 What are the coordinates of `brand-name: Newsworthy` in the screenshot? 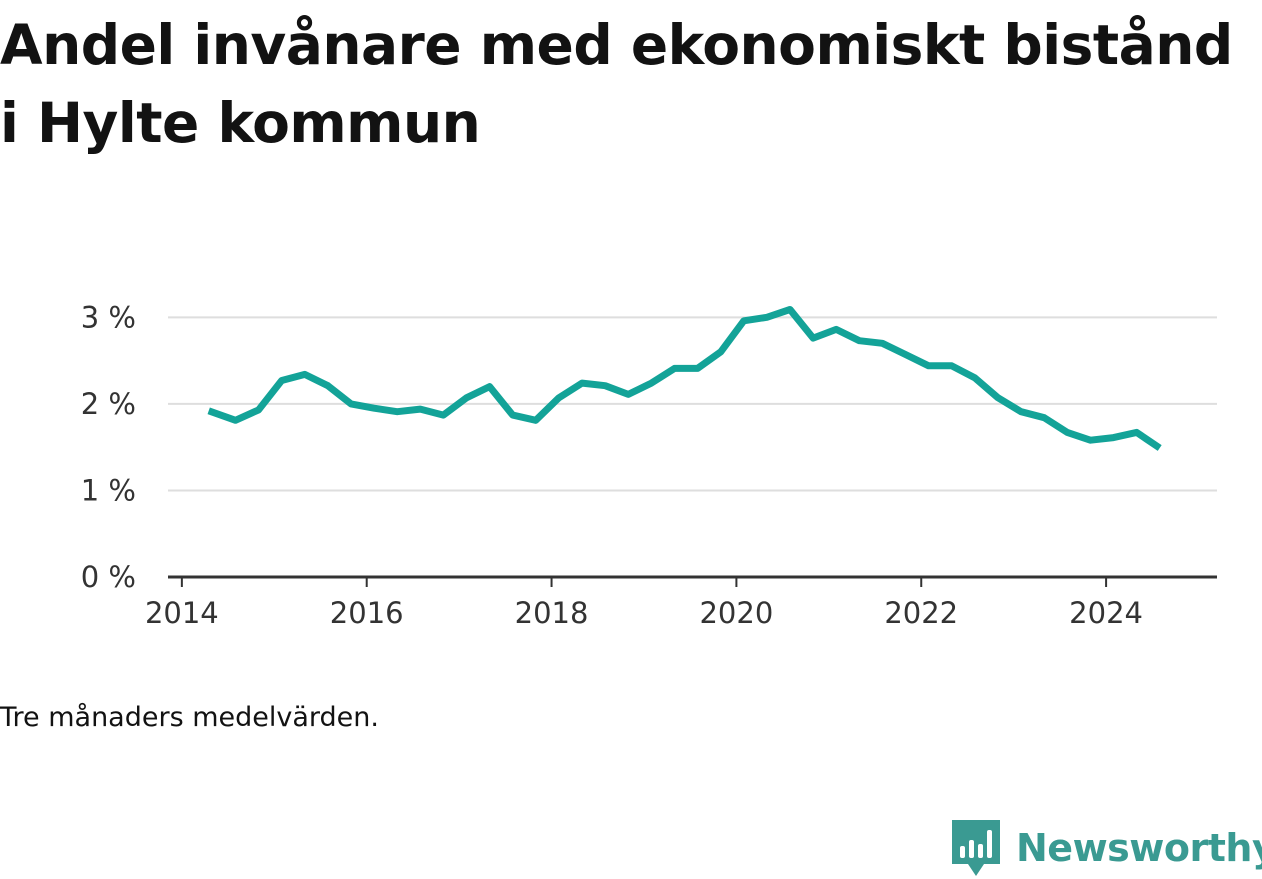 It's located at (1139, 848).